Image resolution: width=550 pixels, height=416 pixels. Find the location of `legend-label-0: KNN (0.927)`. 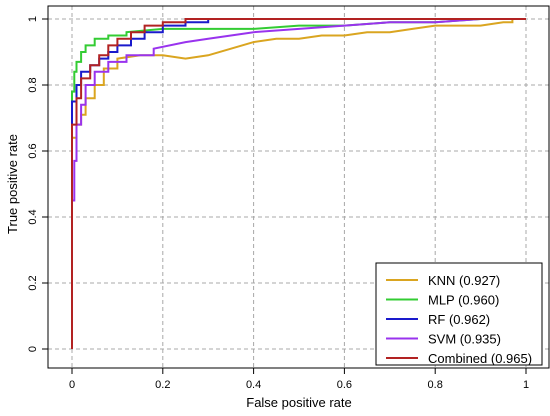

legend-label-0: KNN (0.927) is located at coordinates (464, 280).